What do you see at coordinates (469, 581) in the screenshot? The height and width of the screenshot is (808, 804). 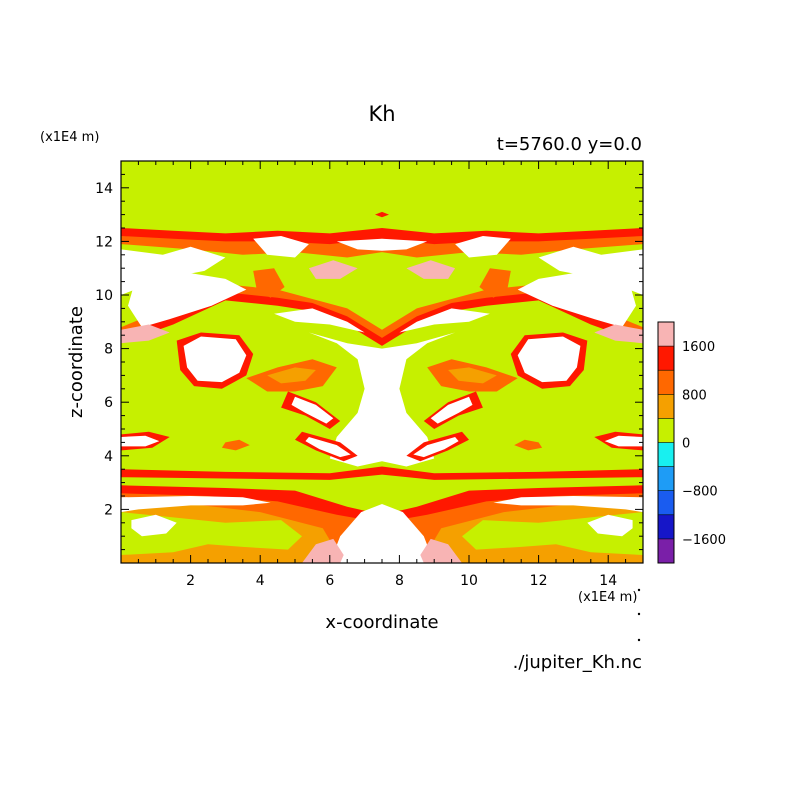 I see `x-tick-label: 10` at bounding box center [469, 581].